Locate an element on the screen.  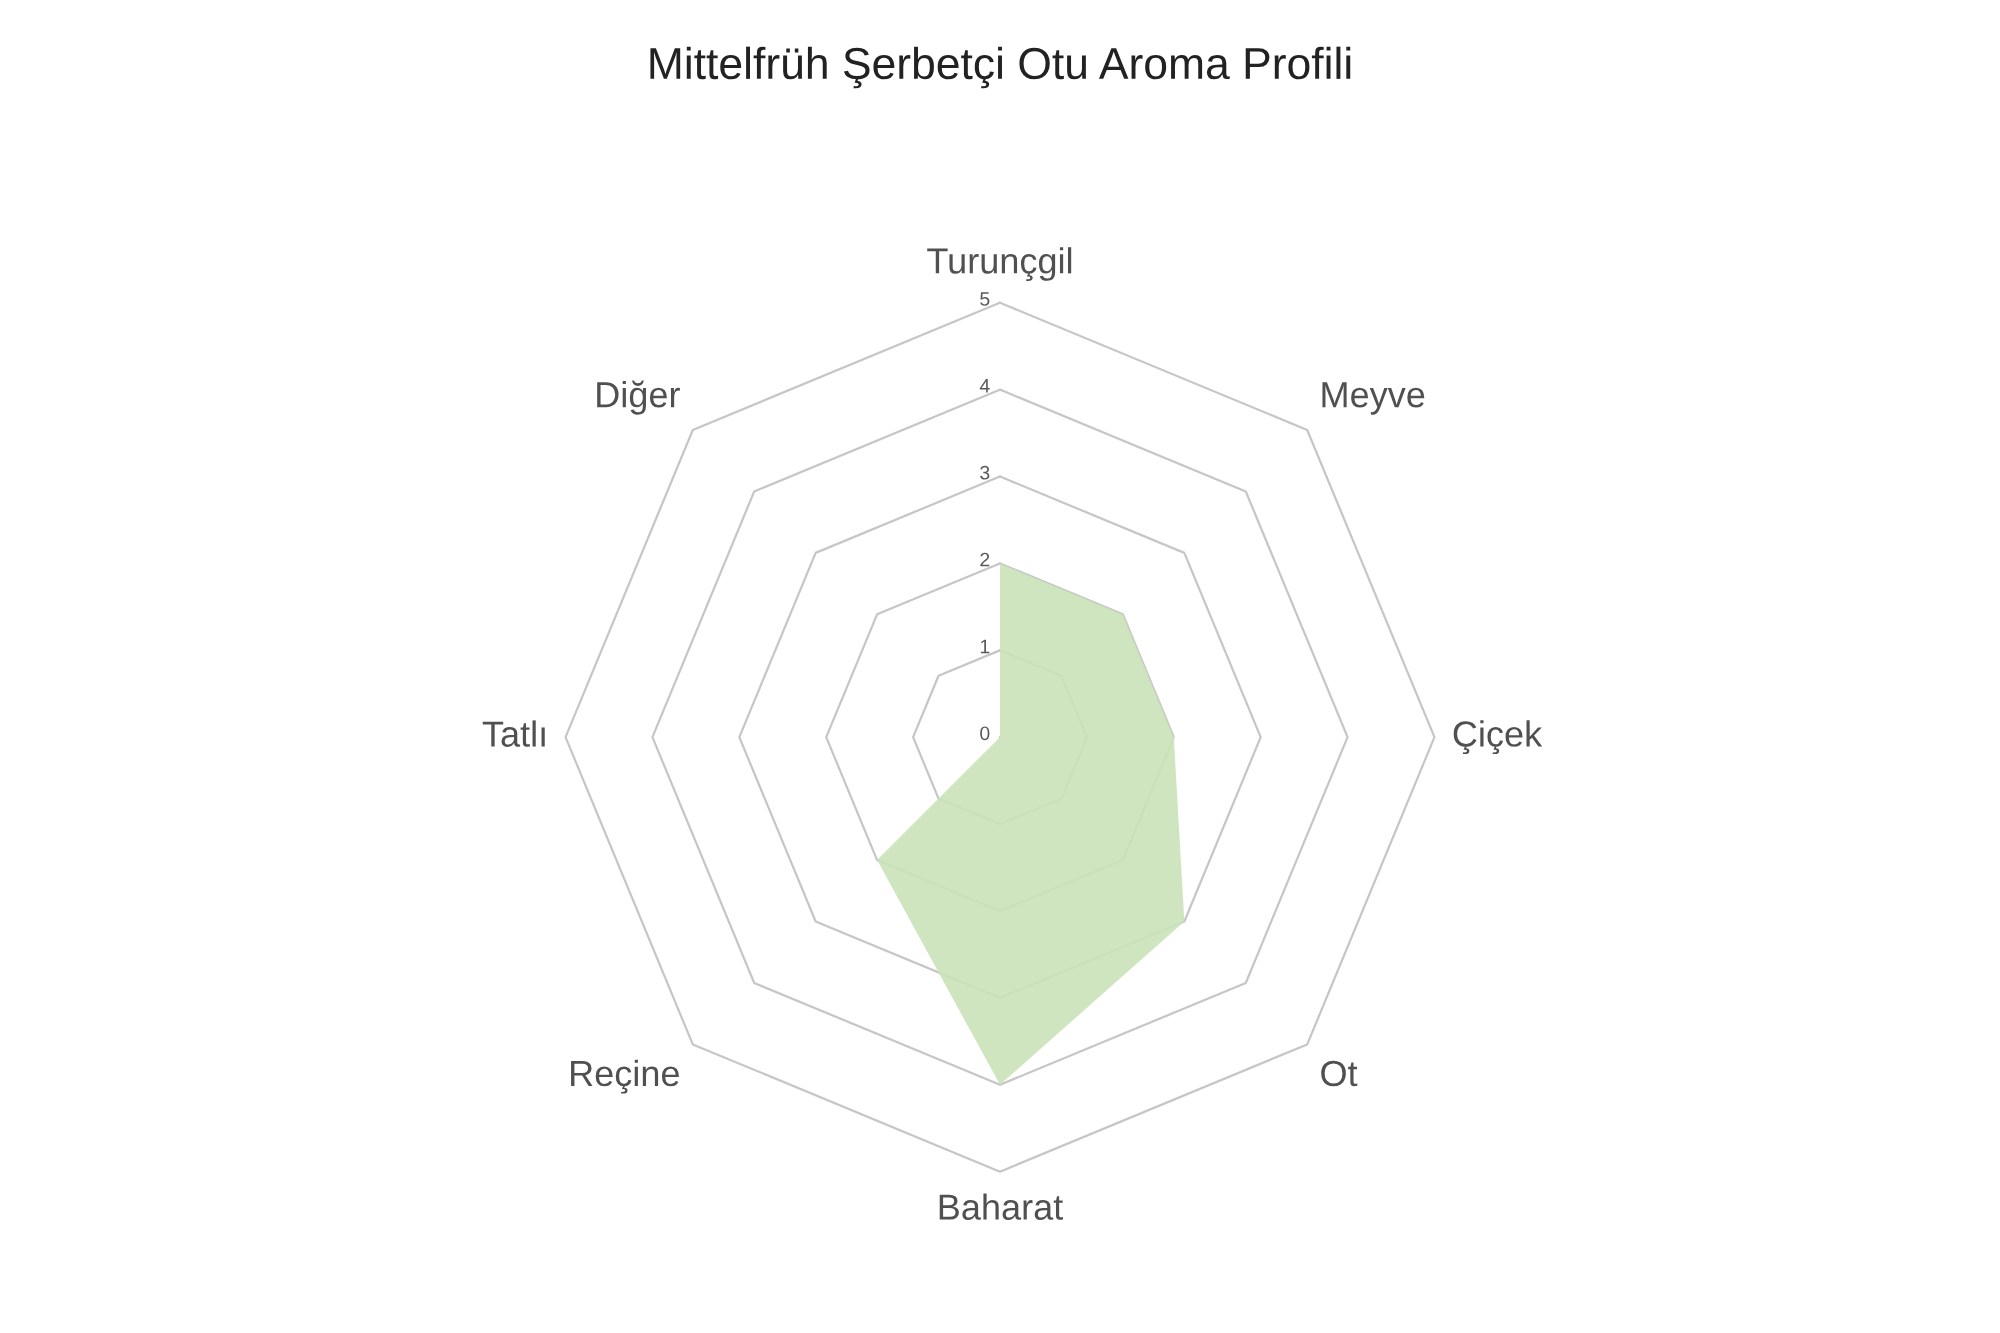
chart-title: Mittelfrüh Şerbetçi Otu Aroma Profili is located at coordinates (1000, 67).